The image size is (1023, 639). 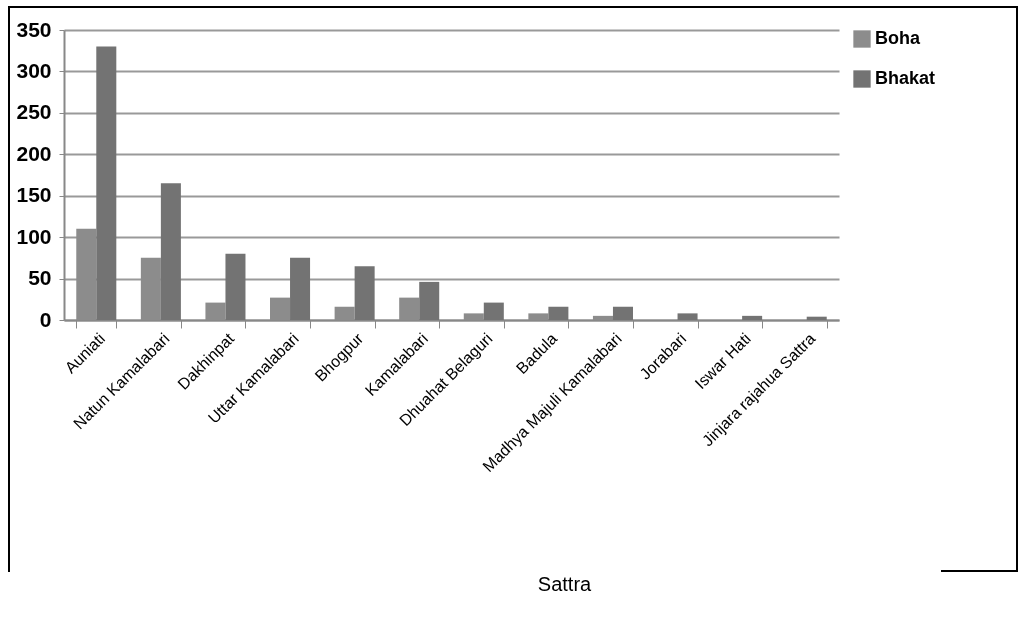 I want to click on y-tick-label: 250, so click(x=34, y=112).